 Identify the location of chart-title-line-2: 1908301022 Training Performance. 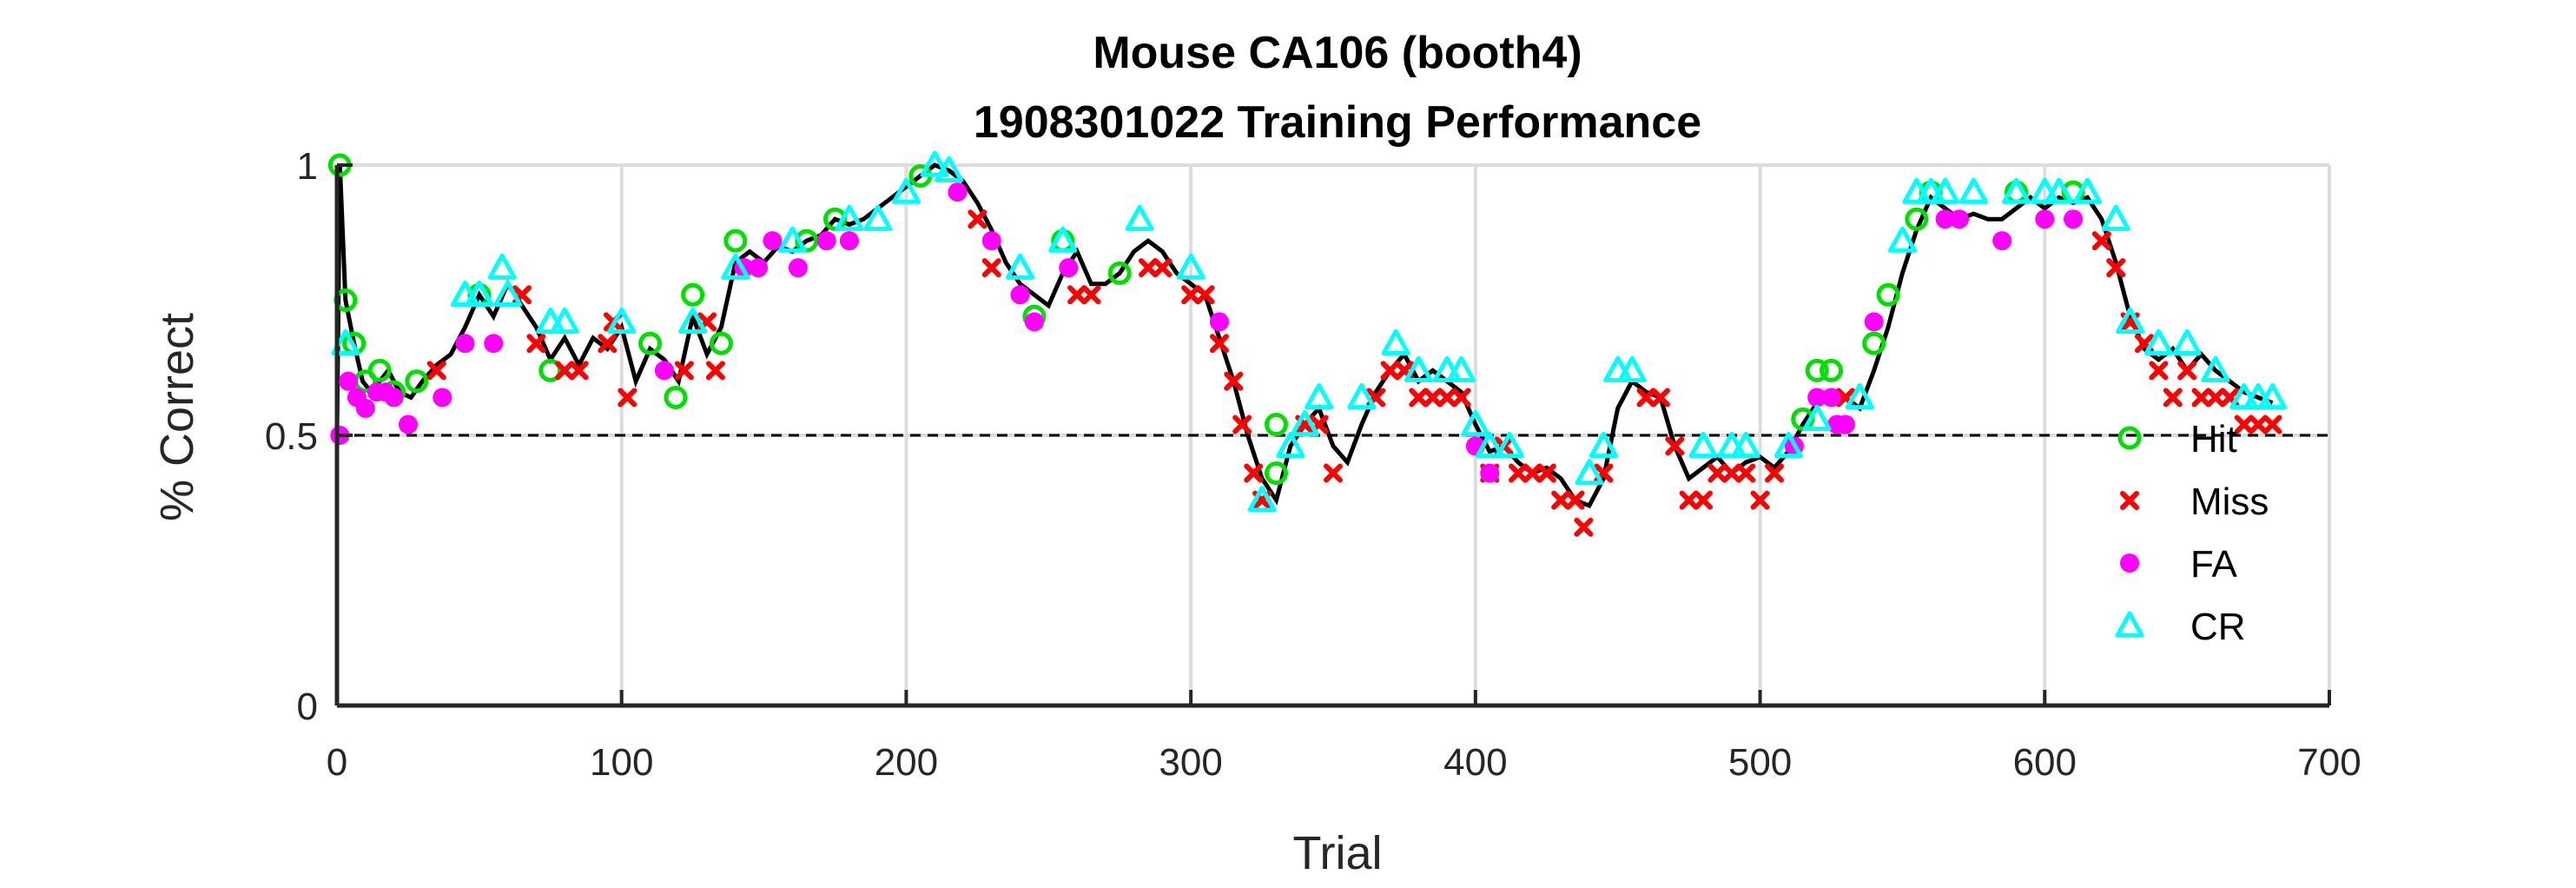
(1337, 122).